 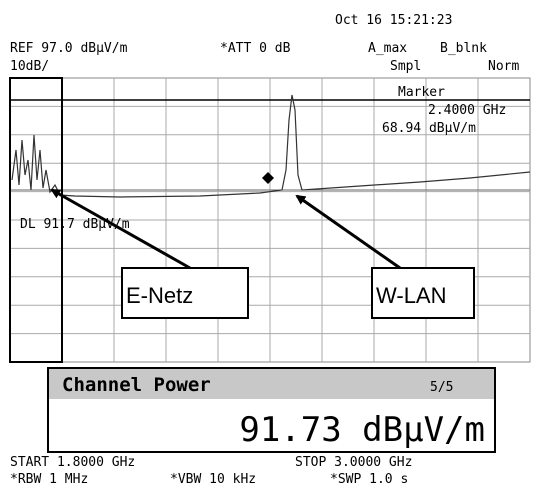 What do you see at coordinates (463, 48) in the screenshot?
I see `trace-b: B_blnk` at bounding box center [463, 48].